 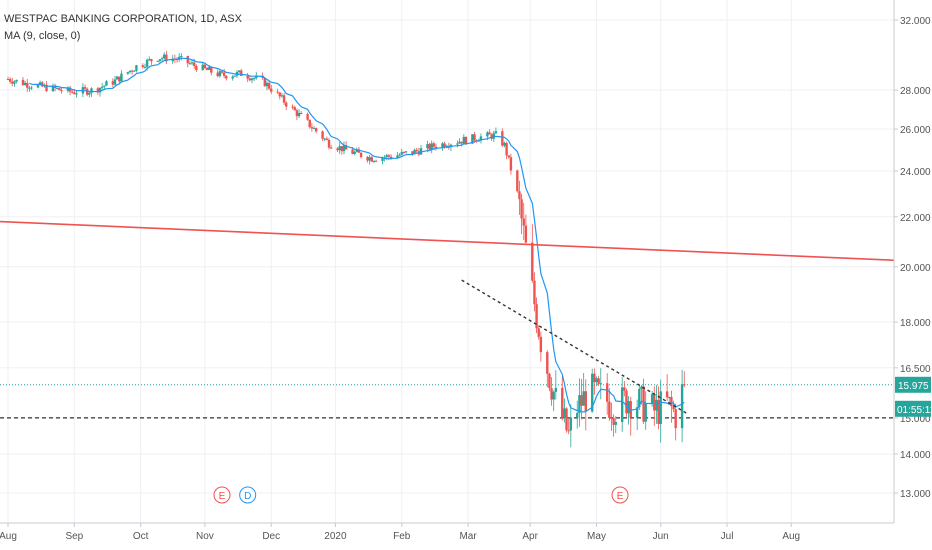 I want to click on time-tick-label: May, so click(x=596, y=536).